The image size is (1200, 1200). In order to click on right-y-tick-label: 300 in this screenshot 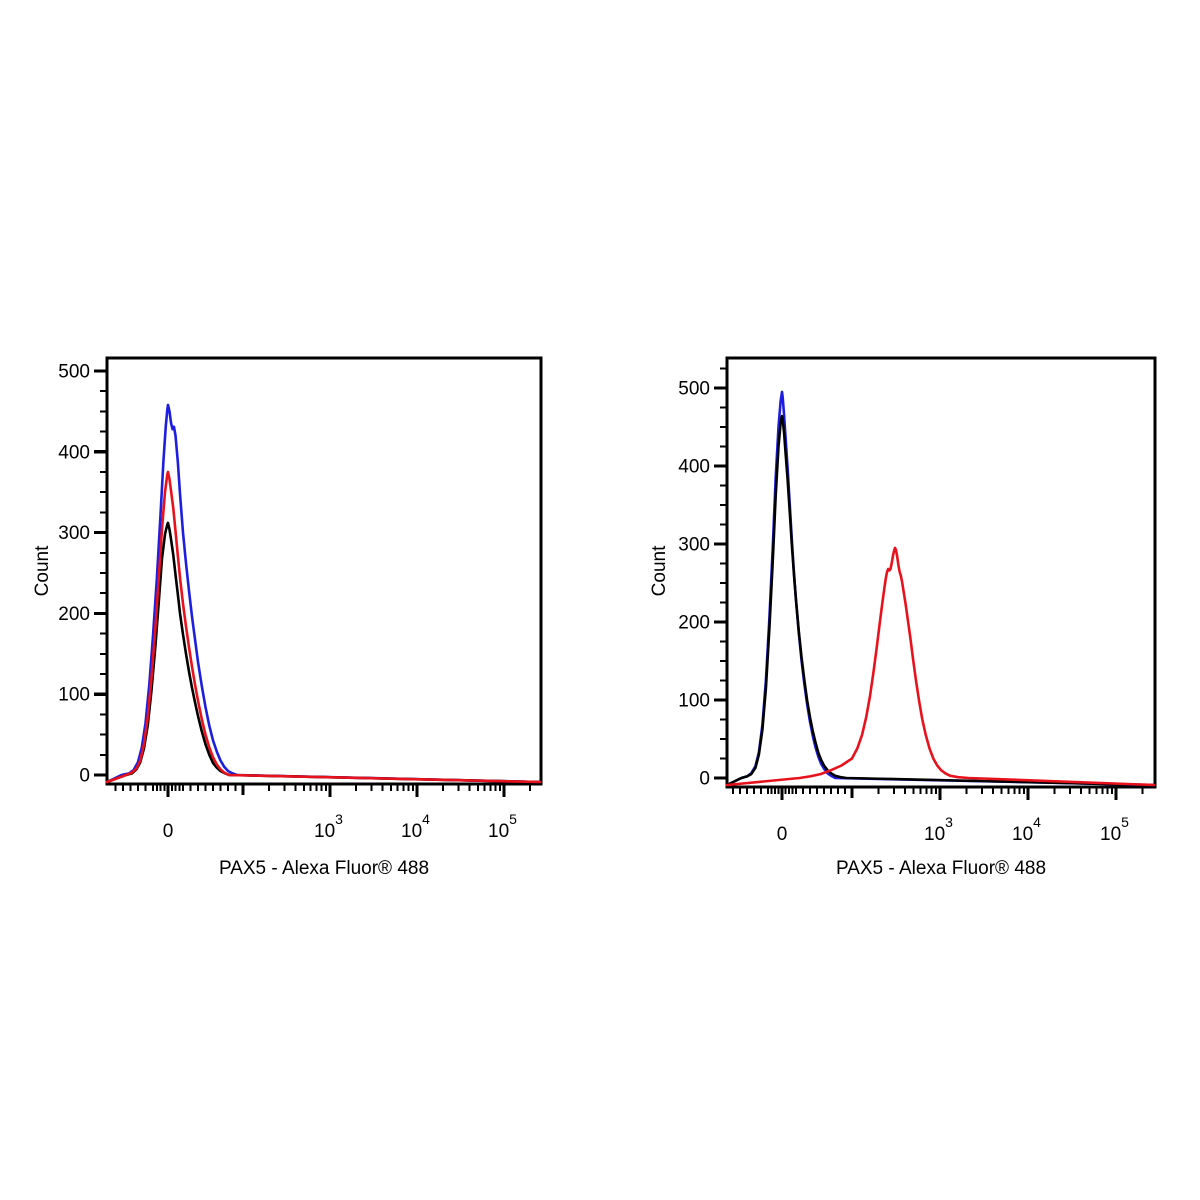, I will do `click(694, 545)`.